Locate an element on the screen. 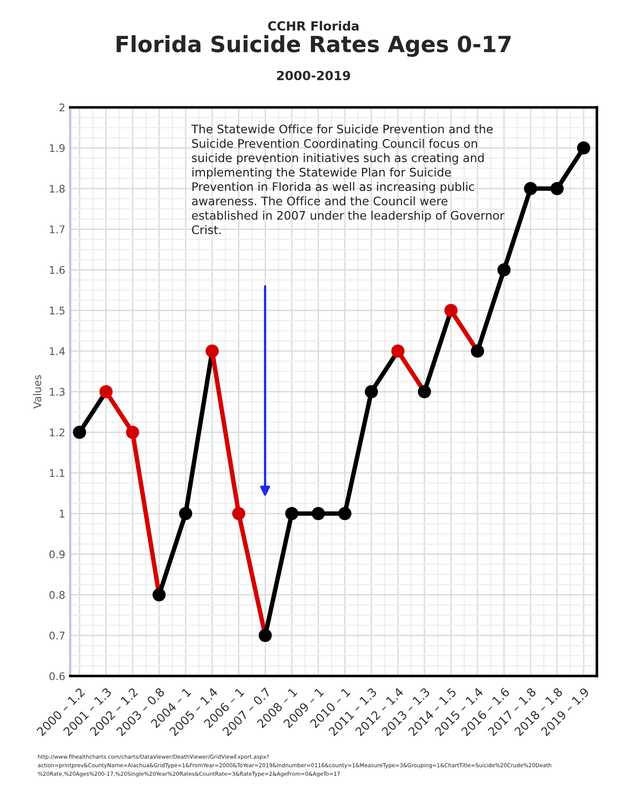  chart-subtitle: 2000-2019 is located at coordinates (313, 75).